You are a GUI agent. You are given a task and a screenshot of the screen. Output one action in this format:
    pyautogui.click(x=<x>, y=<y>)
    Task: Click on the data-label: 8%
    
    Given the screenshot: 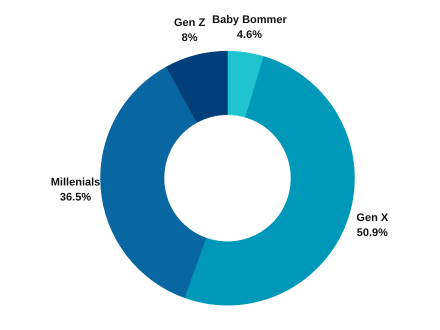 What is the action you would take?
    pyautogui.click(x=190, y=38)
    